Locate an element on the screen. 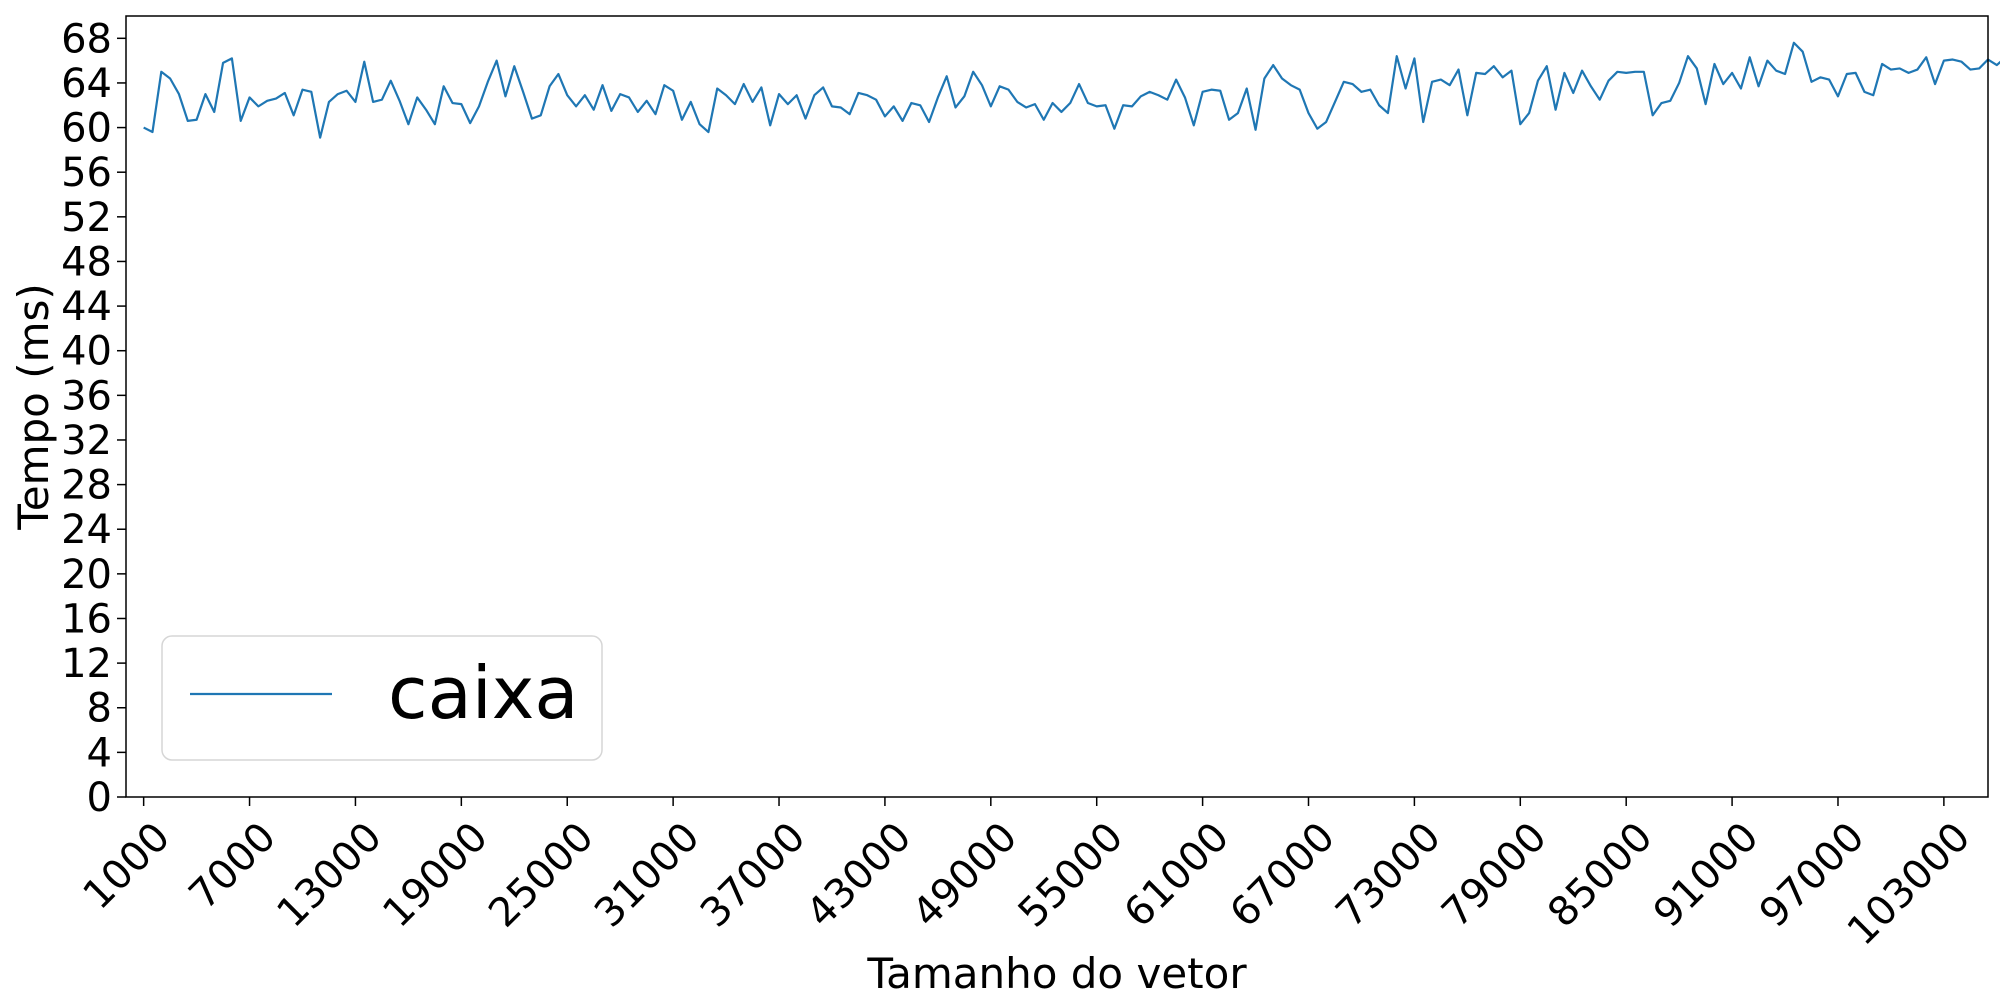 This screenshot has width=2000, height=1000. y-tick-label: 24 is located at coordinates (86, 530).